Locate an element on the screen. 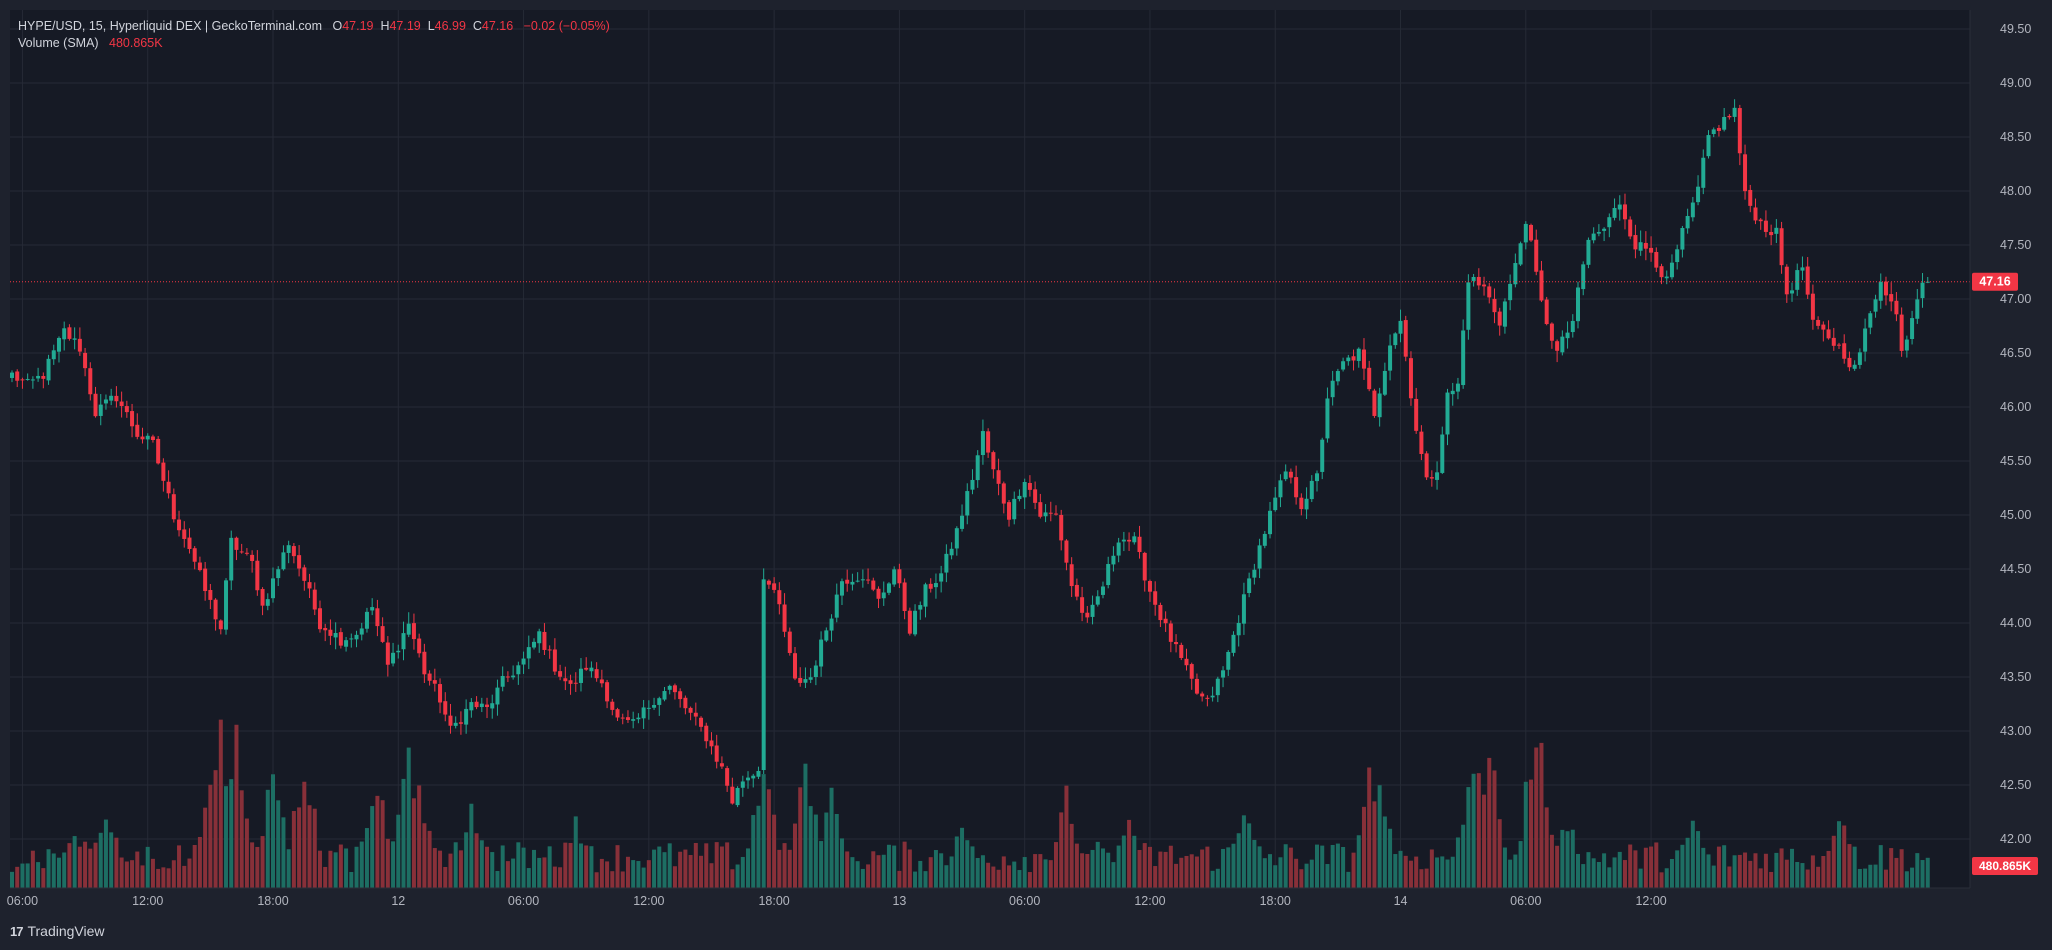 The image size is (2052, 950). tradingview-branding: 17 TradingView is located at coordinates (57, 931).